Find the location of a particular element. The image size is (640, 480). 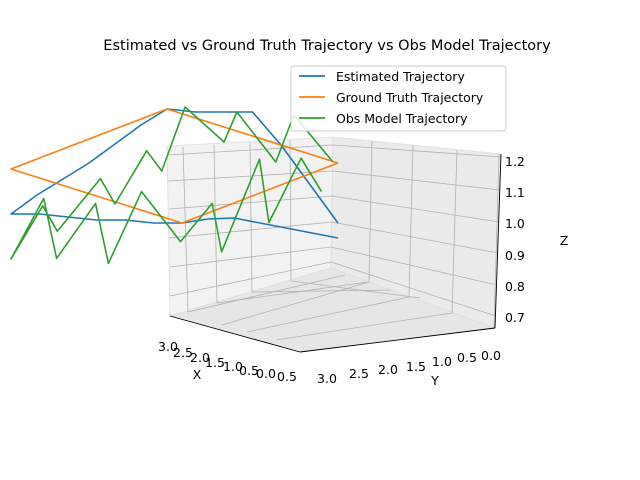

x-tick-label: 3.0 is located at coordinates (168, 346).